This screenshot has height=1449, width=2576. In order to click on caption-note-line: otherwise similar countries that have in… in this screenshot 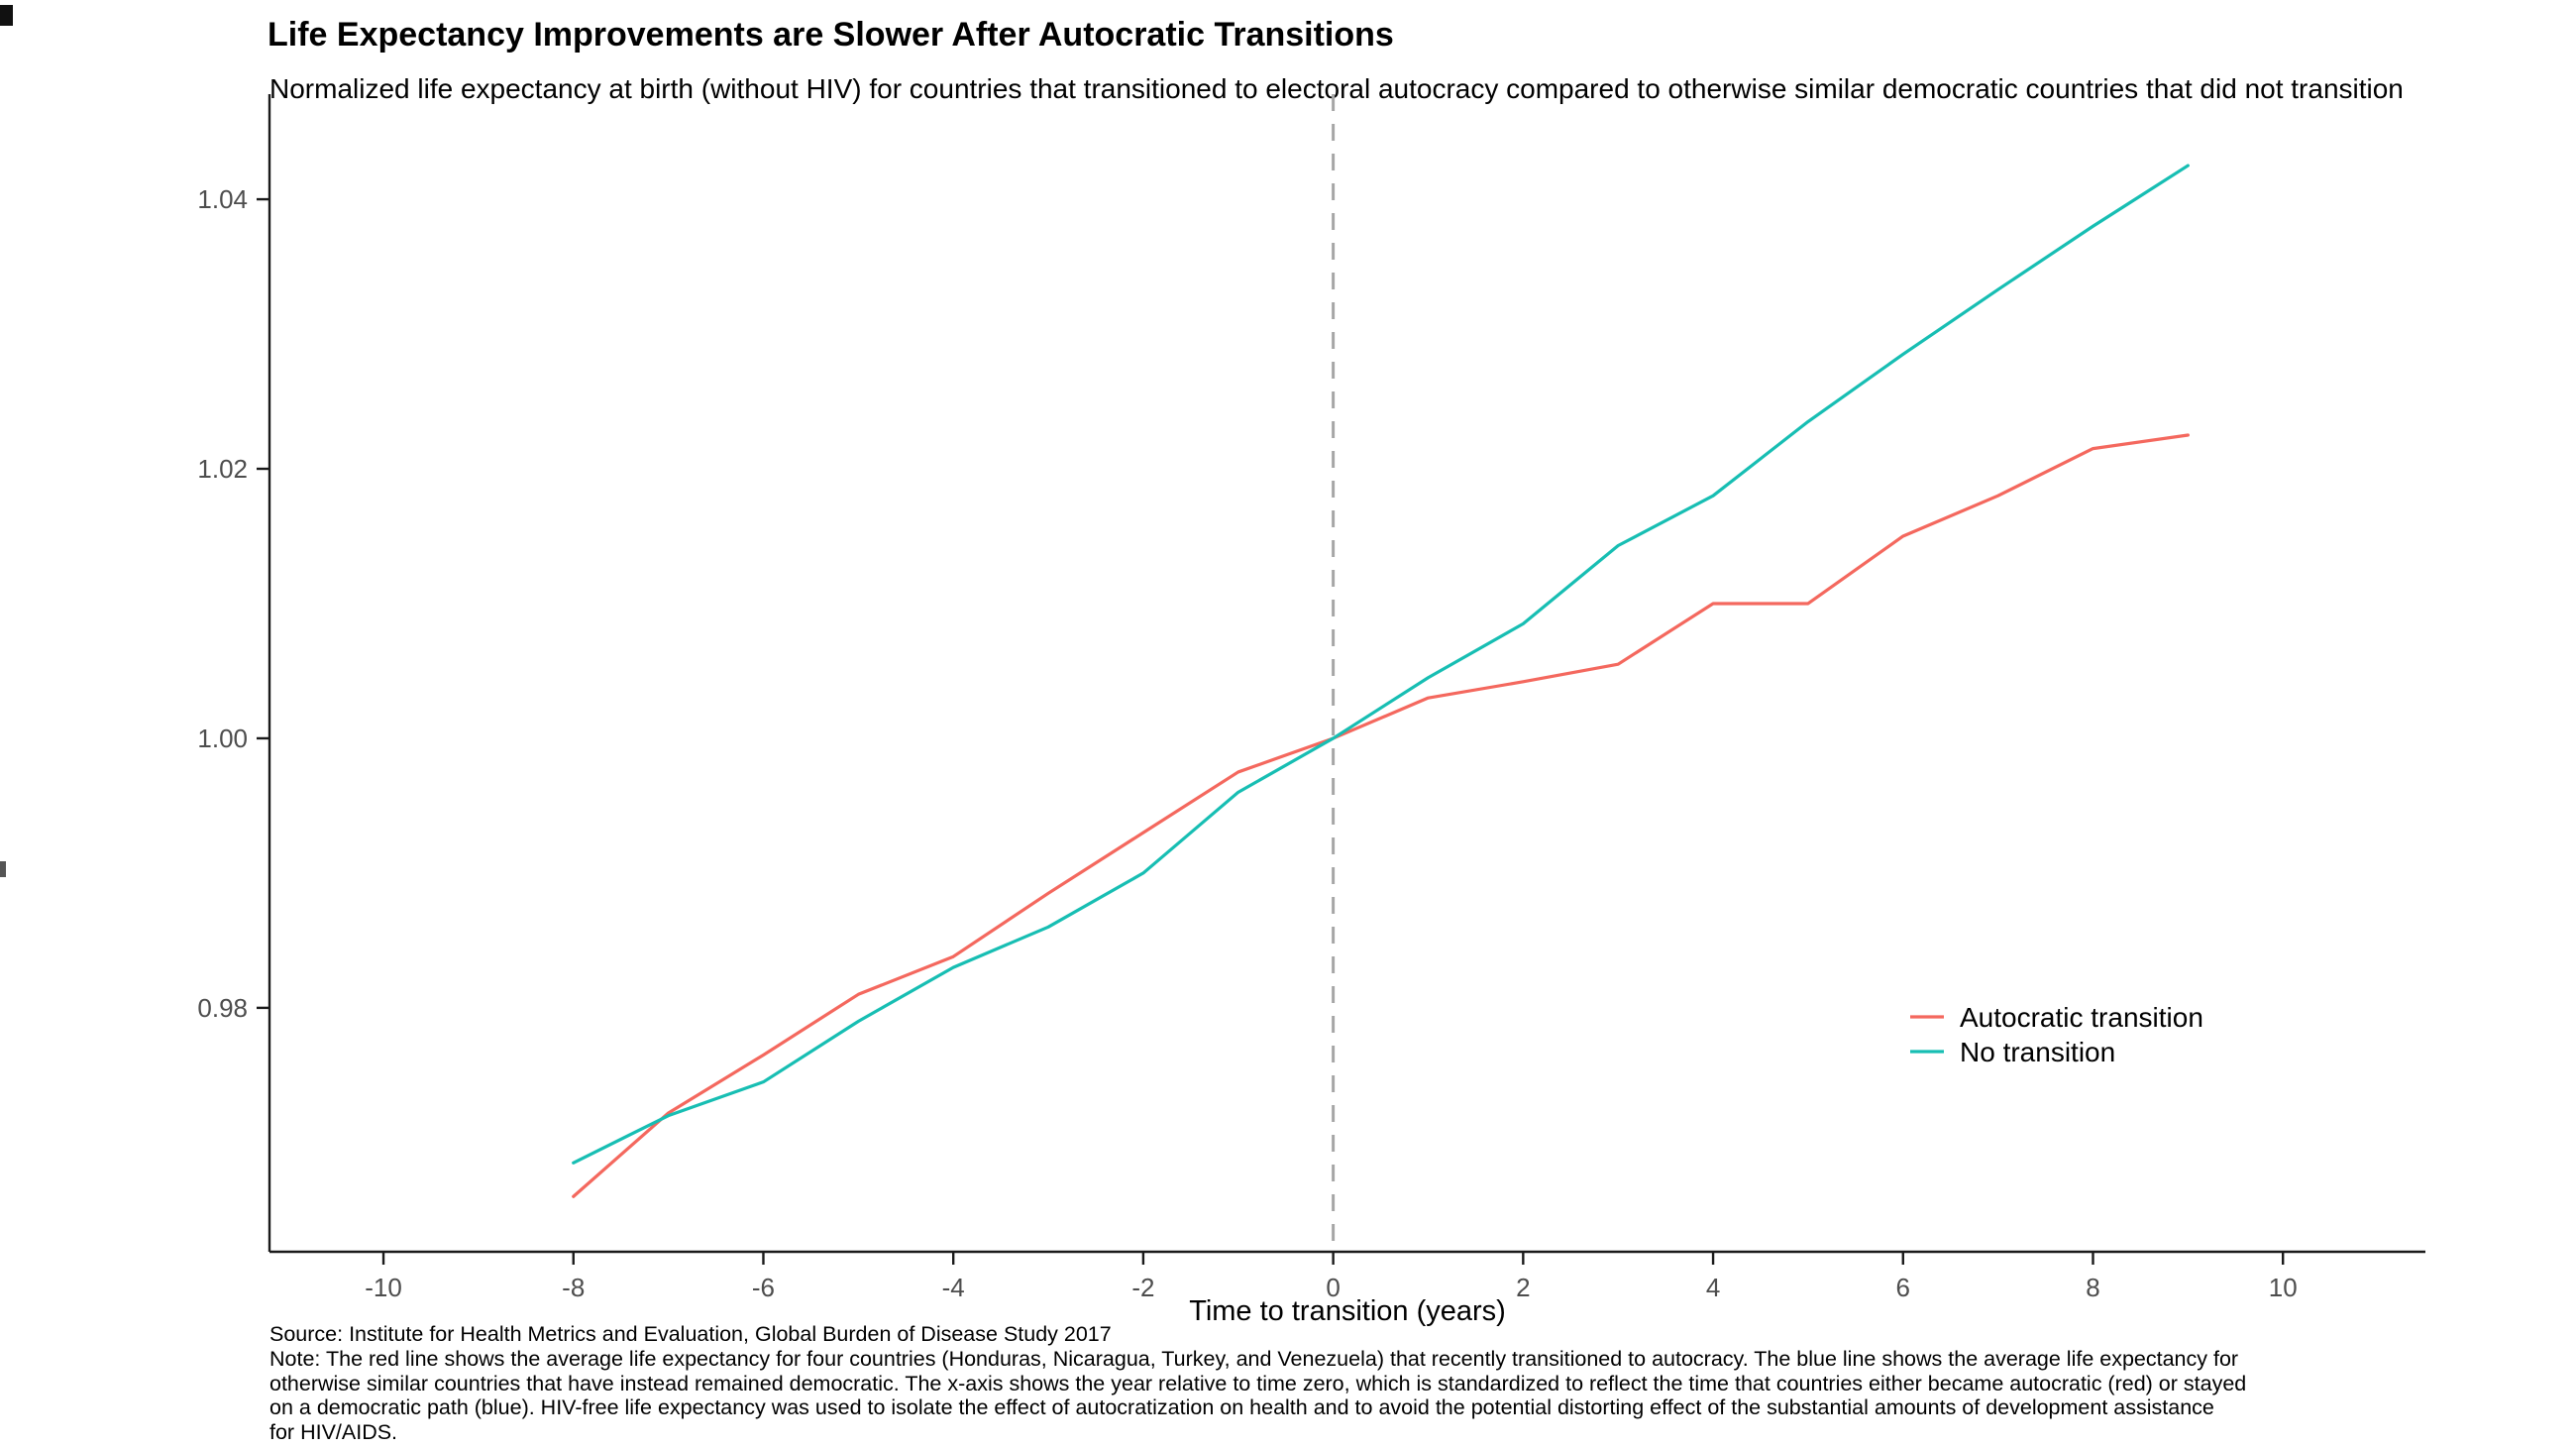, I will do `click(1258, 1383)`.